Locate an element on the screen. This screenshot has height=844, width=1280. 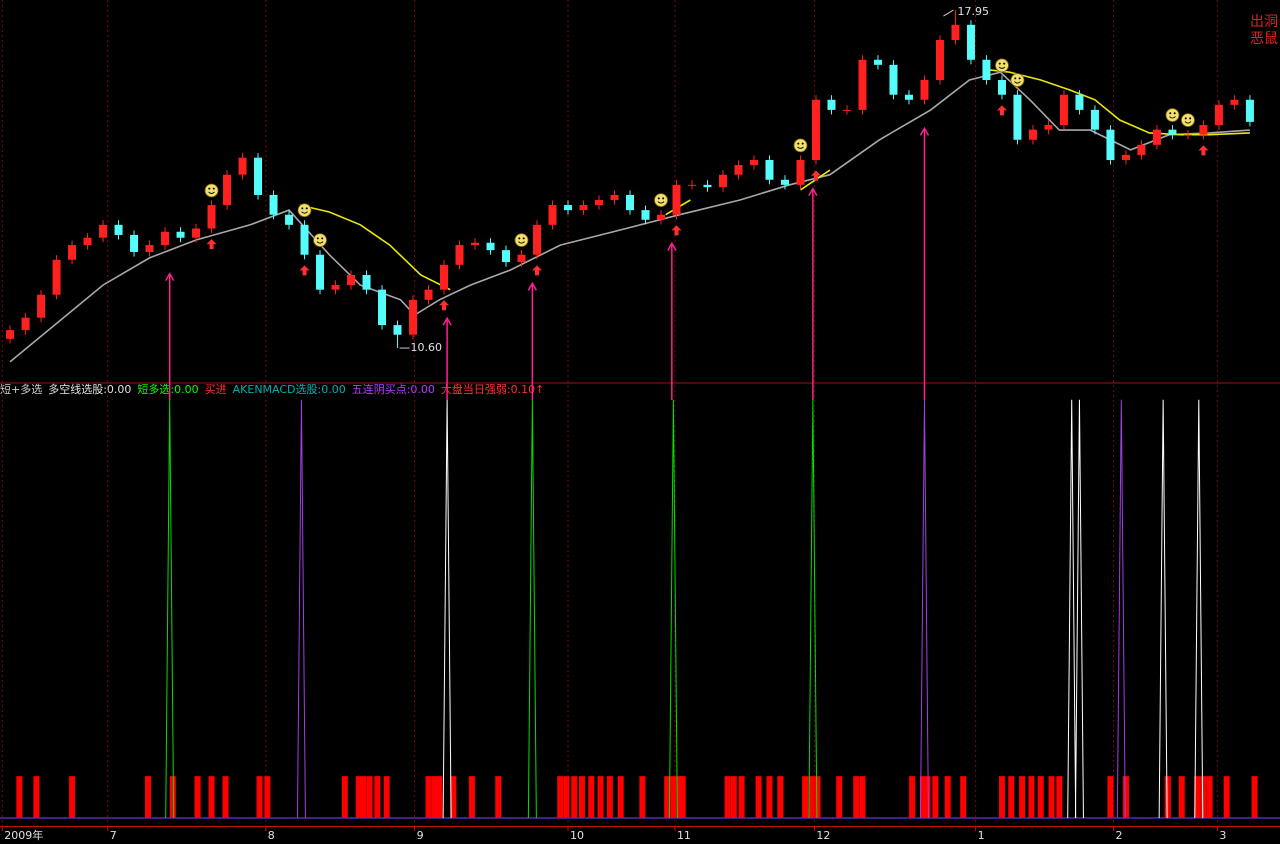
x-tick-label: 2009年 is located at coordinates (23, 835).